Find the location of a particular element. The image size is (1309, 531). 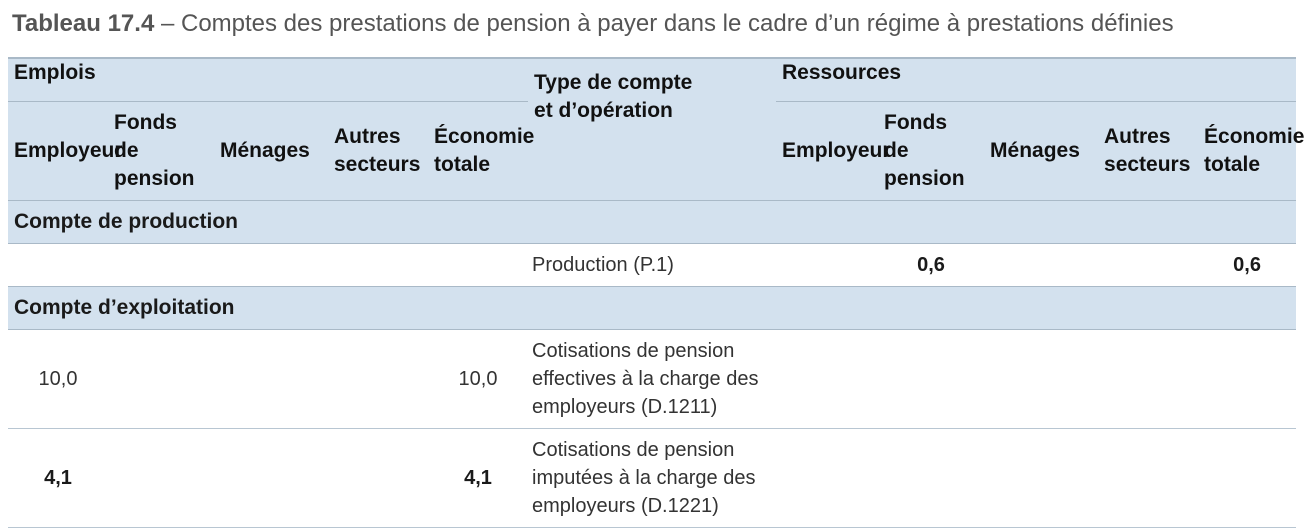

section-title: Compte de production is located at coordinates (652, 222).